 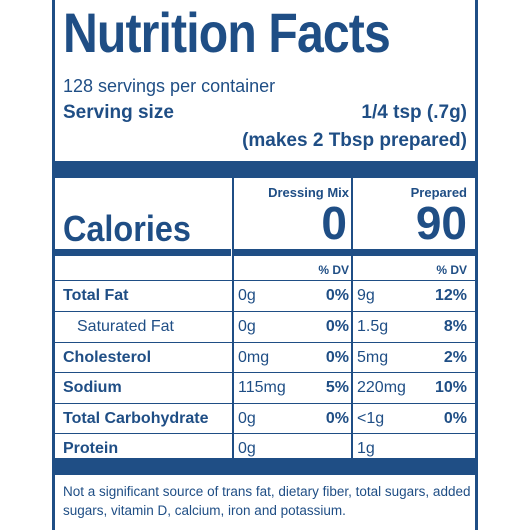 I want to click on nutrient-row-protein: Protein 0g 1g, so click(x=265, y=449).